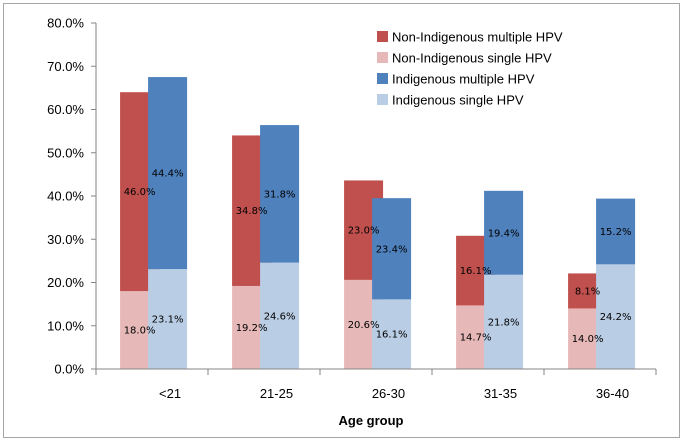  Describe the element at coordinates (612, 393) in the screenshot. I see `x-tick-label: 36-40` at that location.